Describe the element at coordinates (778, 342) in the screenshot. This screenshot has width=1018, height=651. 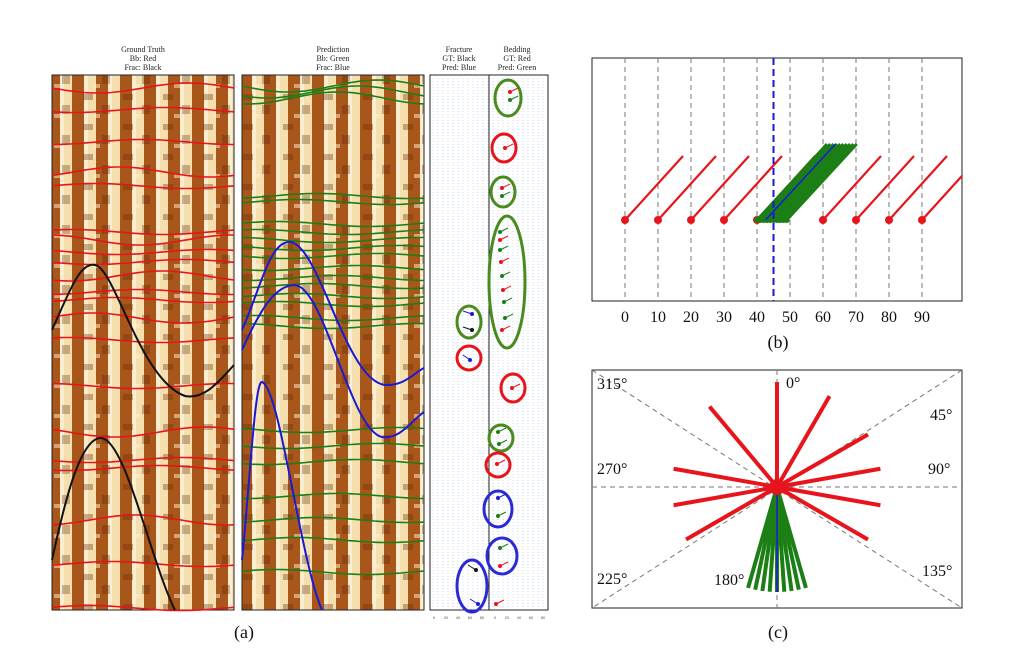
I see `caption-b: (b)` at that location.